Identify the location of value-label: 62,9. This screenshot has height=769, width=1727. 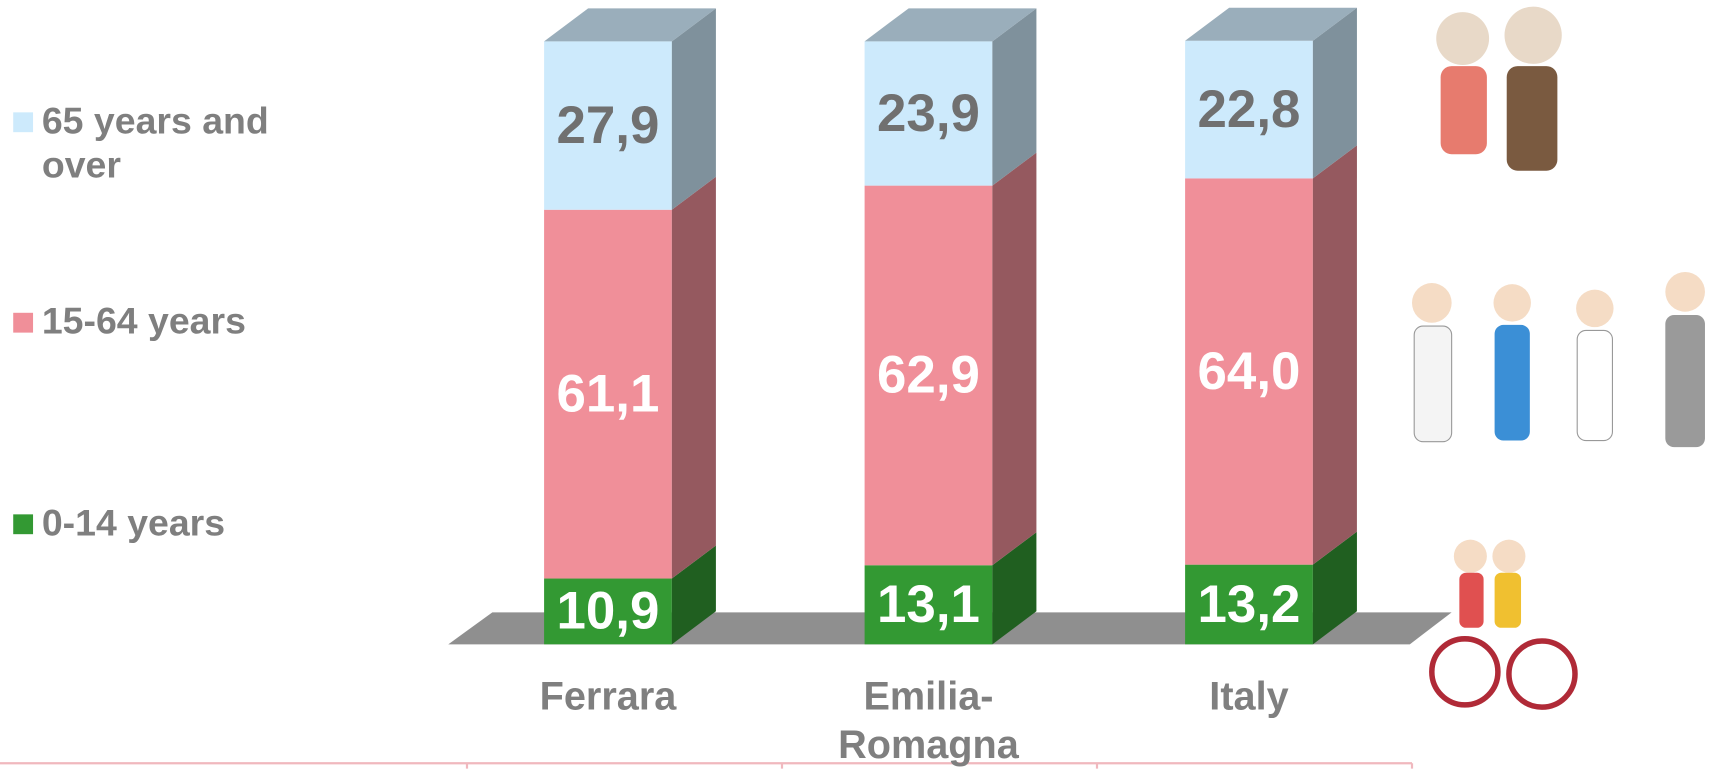
(928, 375).